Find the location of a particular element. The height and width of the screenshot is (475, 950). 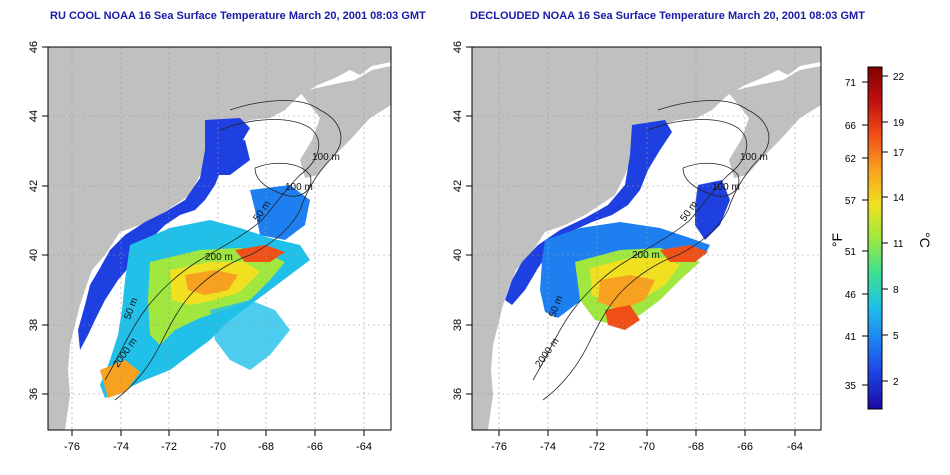

colorbar-gradient is located at coordinates (875, 238).